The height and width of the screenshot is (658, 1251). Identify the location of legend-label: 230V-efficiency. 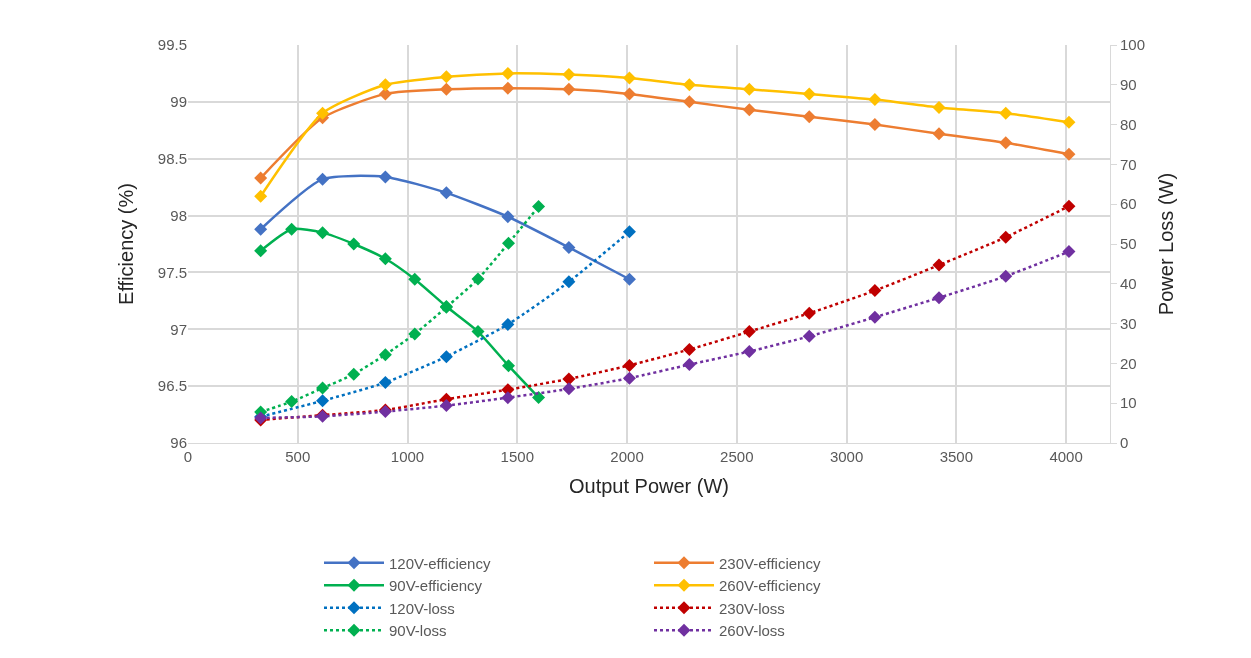
(770, 563).